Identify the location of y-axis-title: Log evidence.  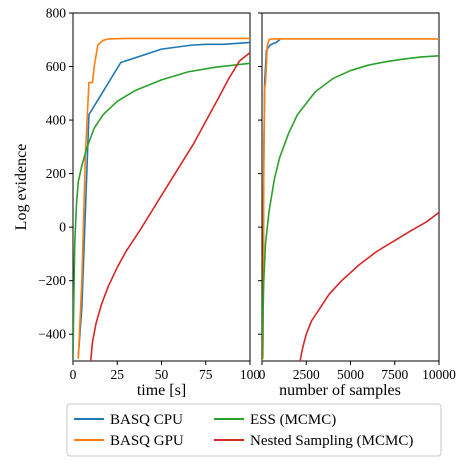
(21, 187).